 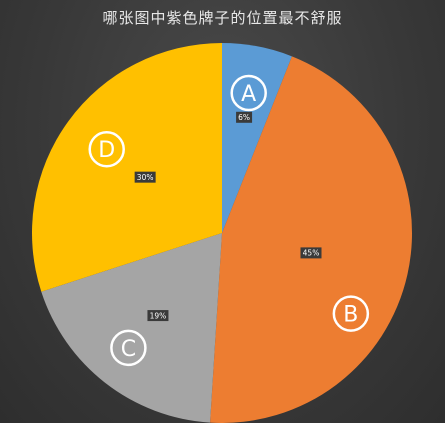 What do you see at coordinates (222, 18) in the screenshot?
I see `chart-title: 哪张图中紫色牌子的位置最不舒服` at bounding box center [222, 18].